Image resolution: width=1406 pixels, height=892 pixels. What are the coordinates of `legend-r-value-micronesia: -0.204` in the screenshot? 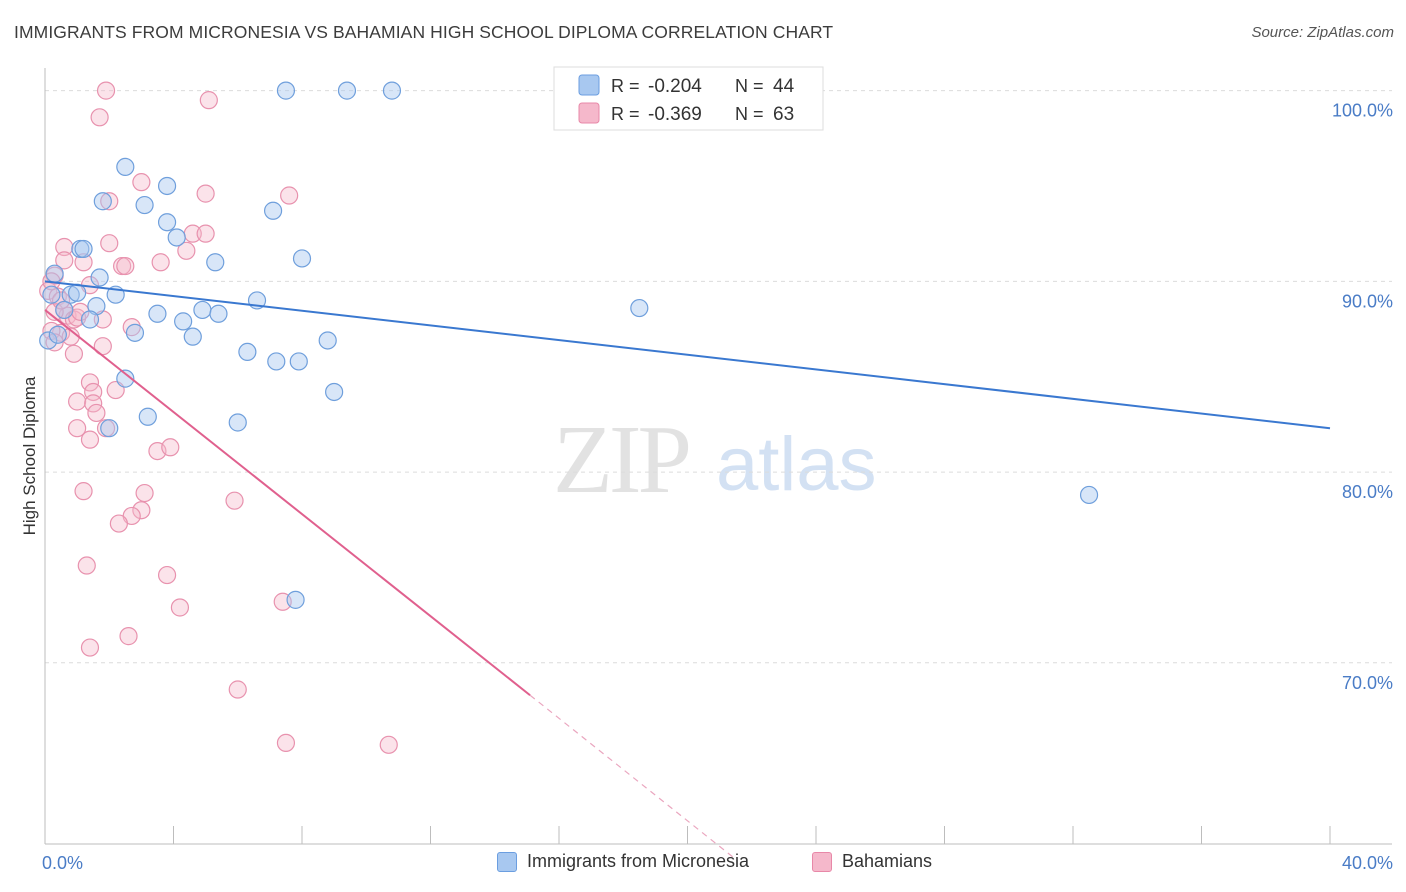 It's located at (675, 86).